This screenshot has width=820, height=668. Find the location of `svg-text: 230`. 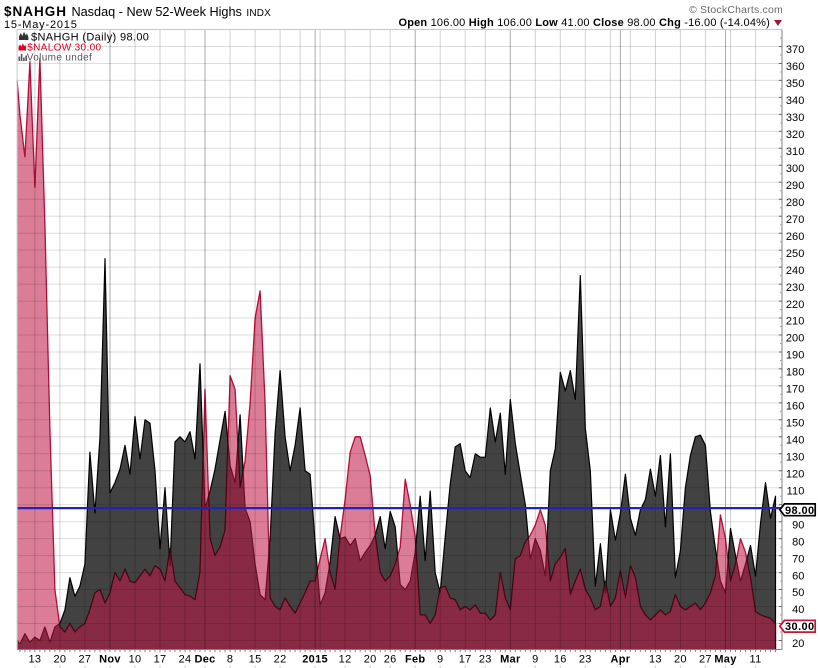

svg-text: 230 is located at coordinates (795, 288).